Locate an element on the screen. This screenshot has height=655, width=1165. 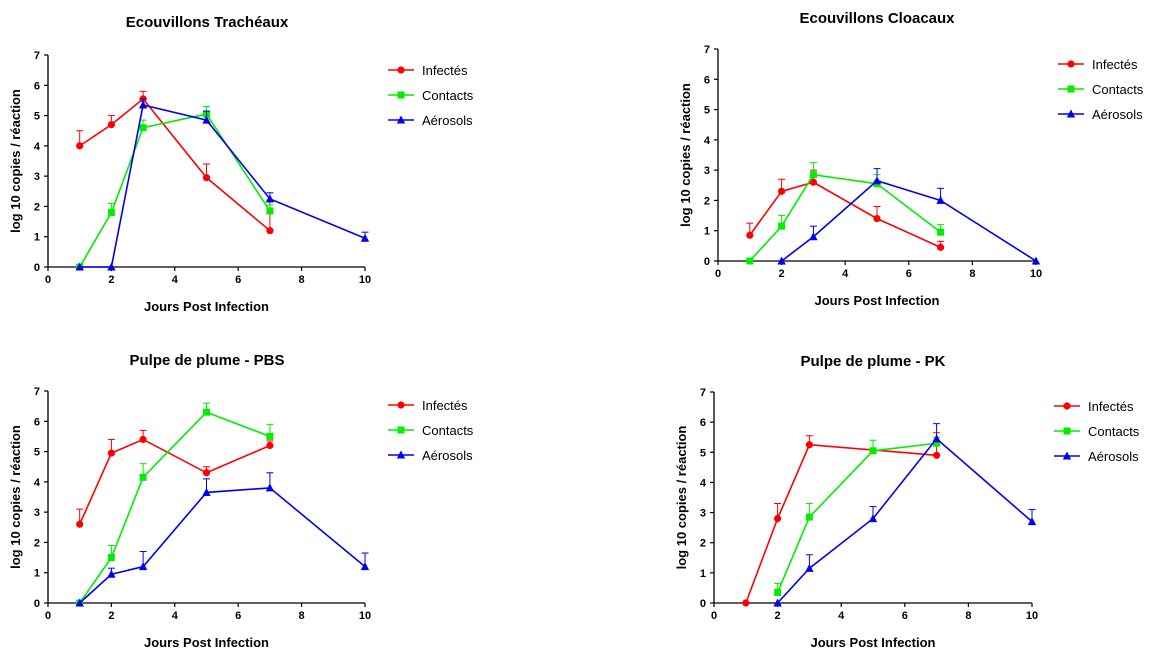
legend-label: Aérosols is located at coordinates (1113, 456).